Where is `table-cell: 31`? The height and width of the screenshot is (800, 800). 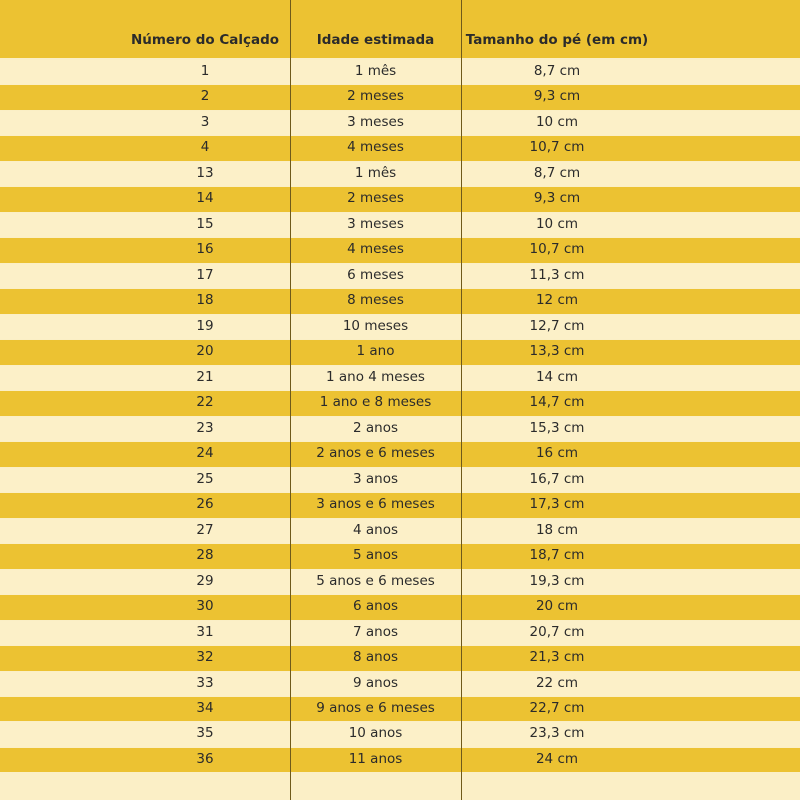
table-cell: 31 is located at coordinates (205, 631).